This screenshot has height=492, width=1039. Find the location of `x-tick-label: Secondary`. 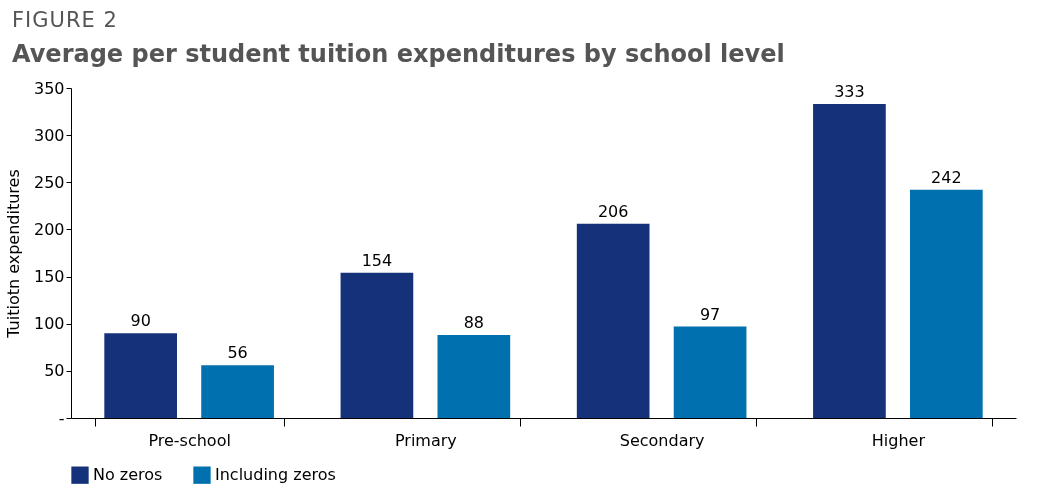

x-tick-label: Secondary is located at coordinates (662, 440).